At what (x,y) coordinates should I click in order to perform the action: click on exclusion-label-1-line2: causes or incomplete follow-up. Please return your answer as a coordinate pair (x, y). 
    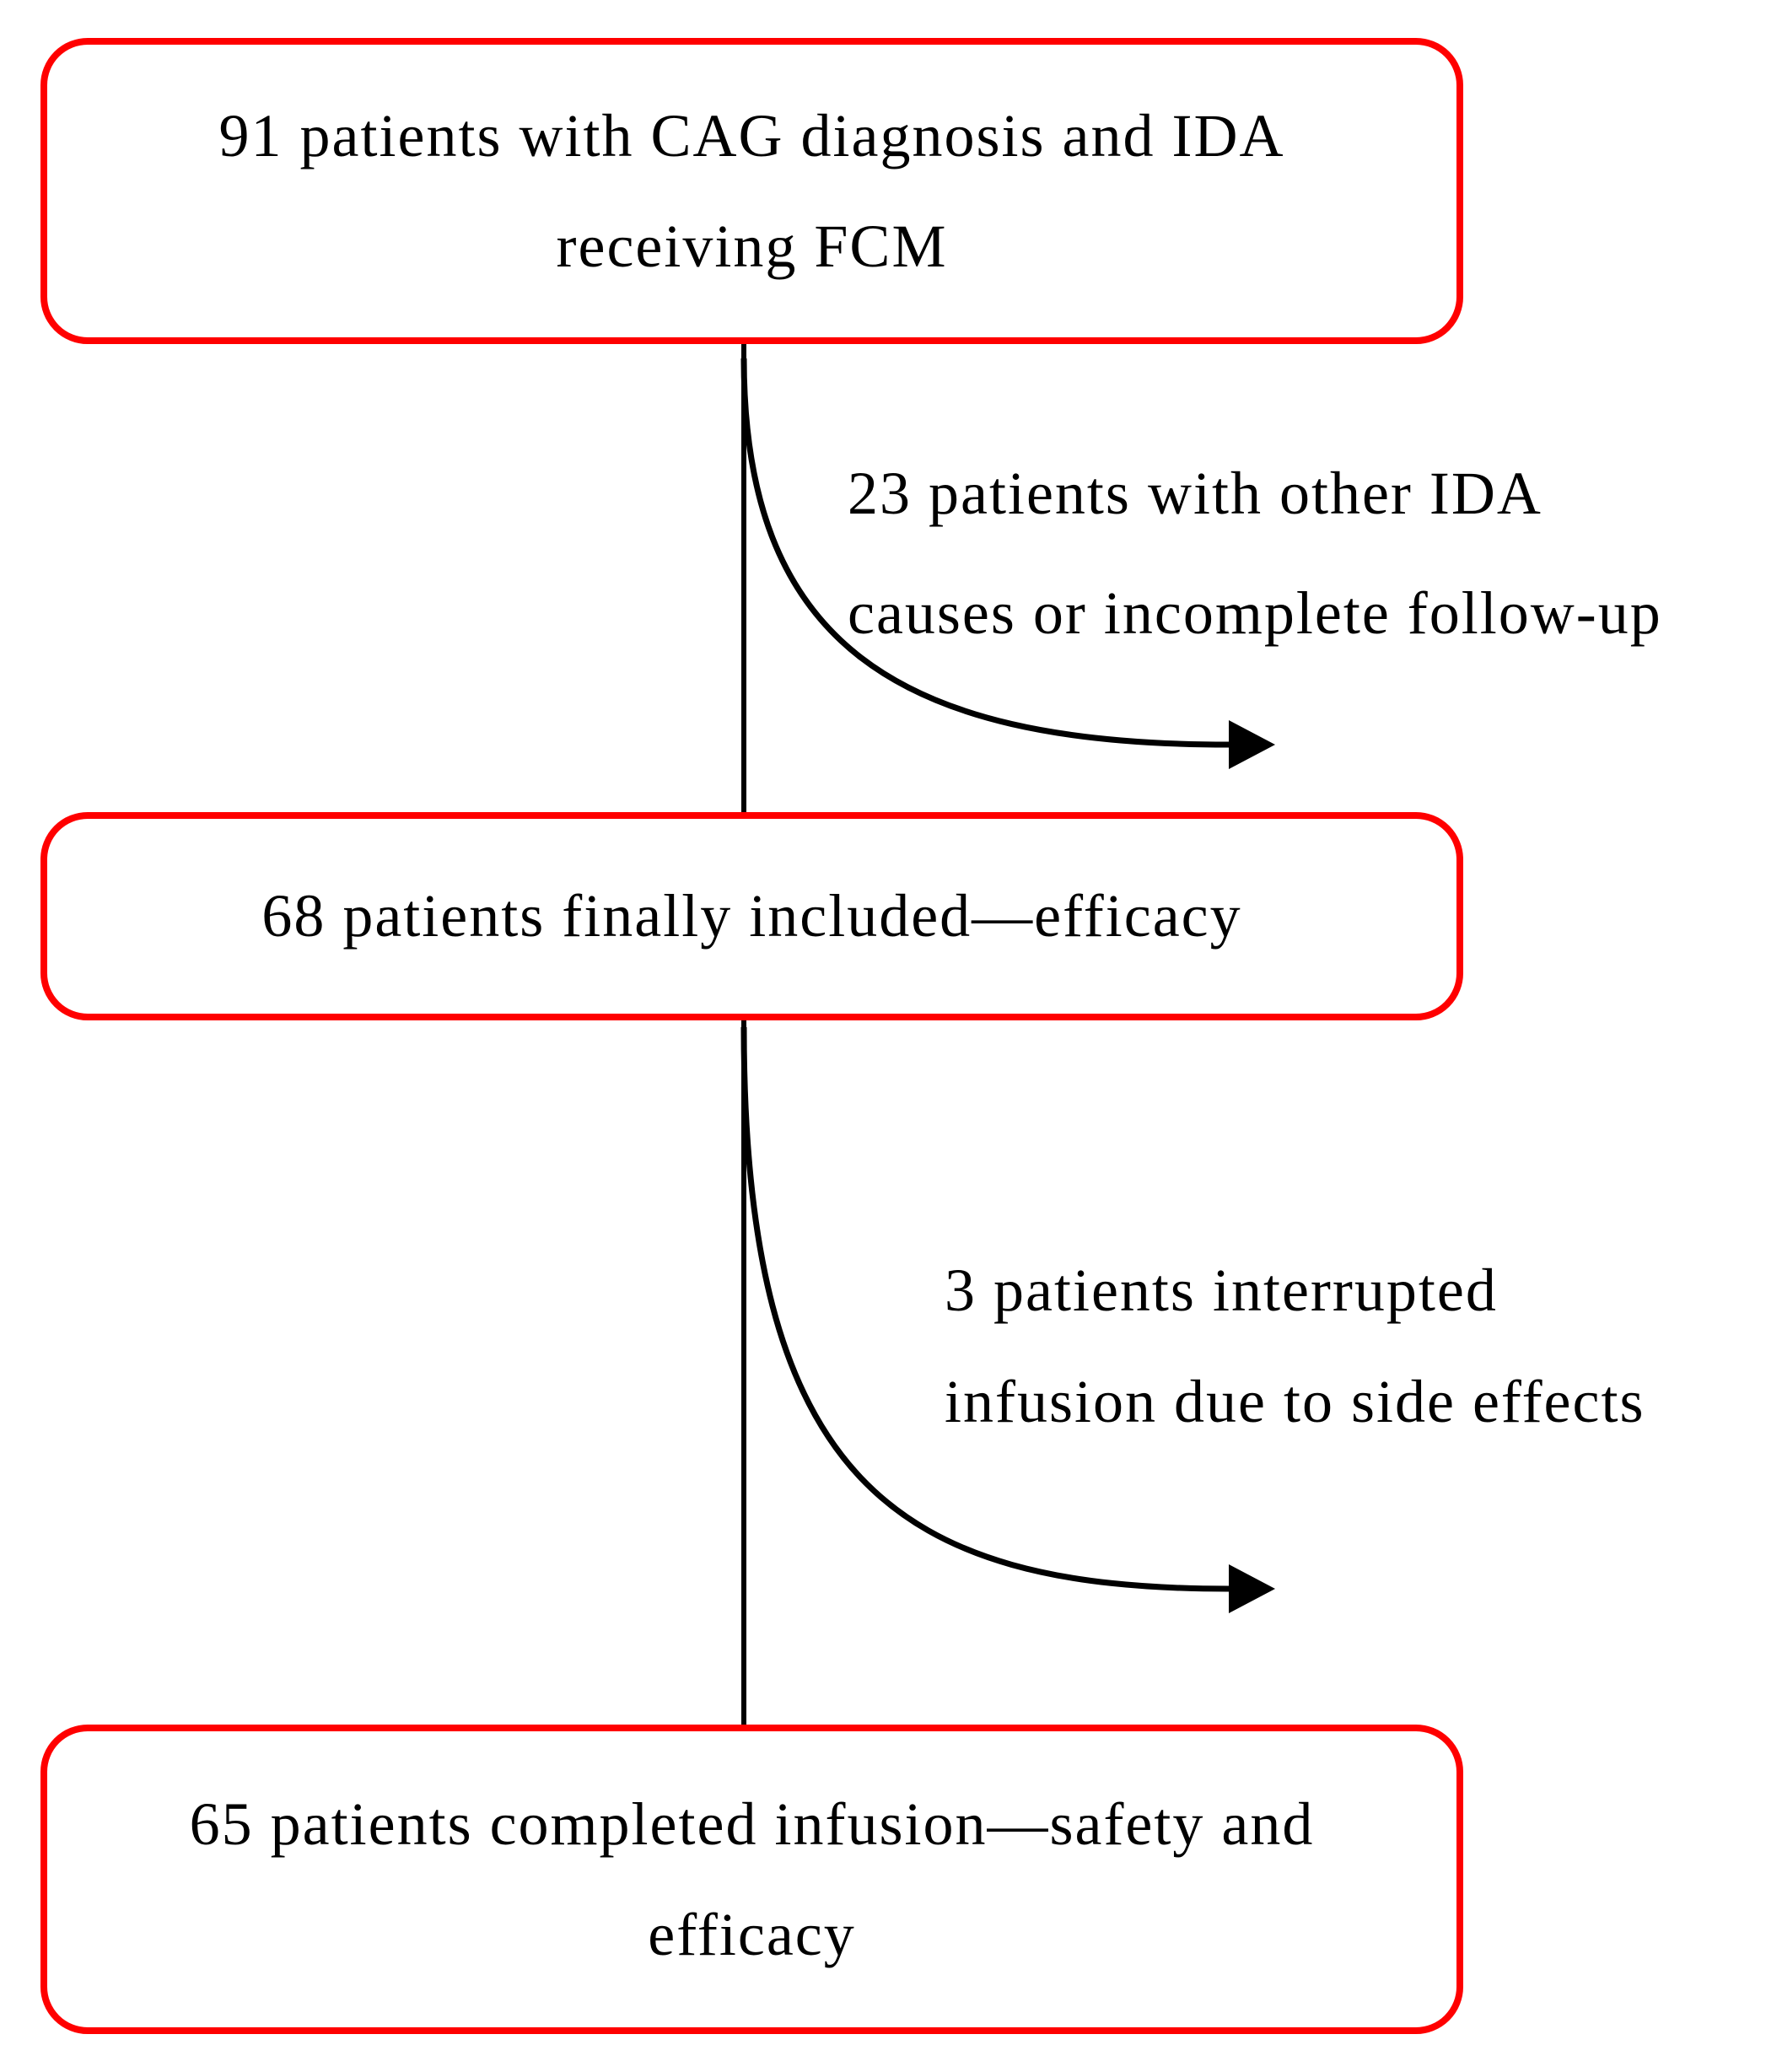
    Looking at the image, I should click on (1255, 613).